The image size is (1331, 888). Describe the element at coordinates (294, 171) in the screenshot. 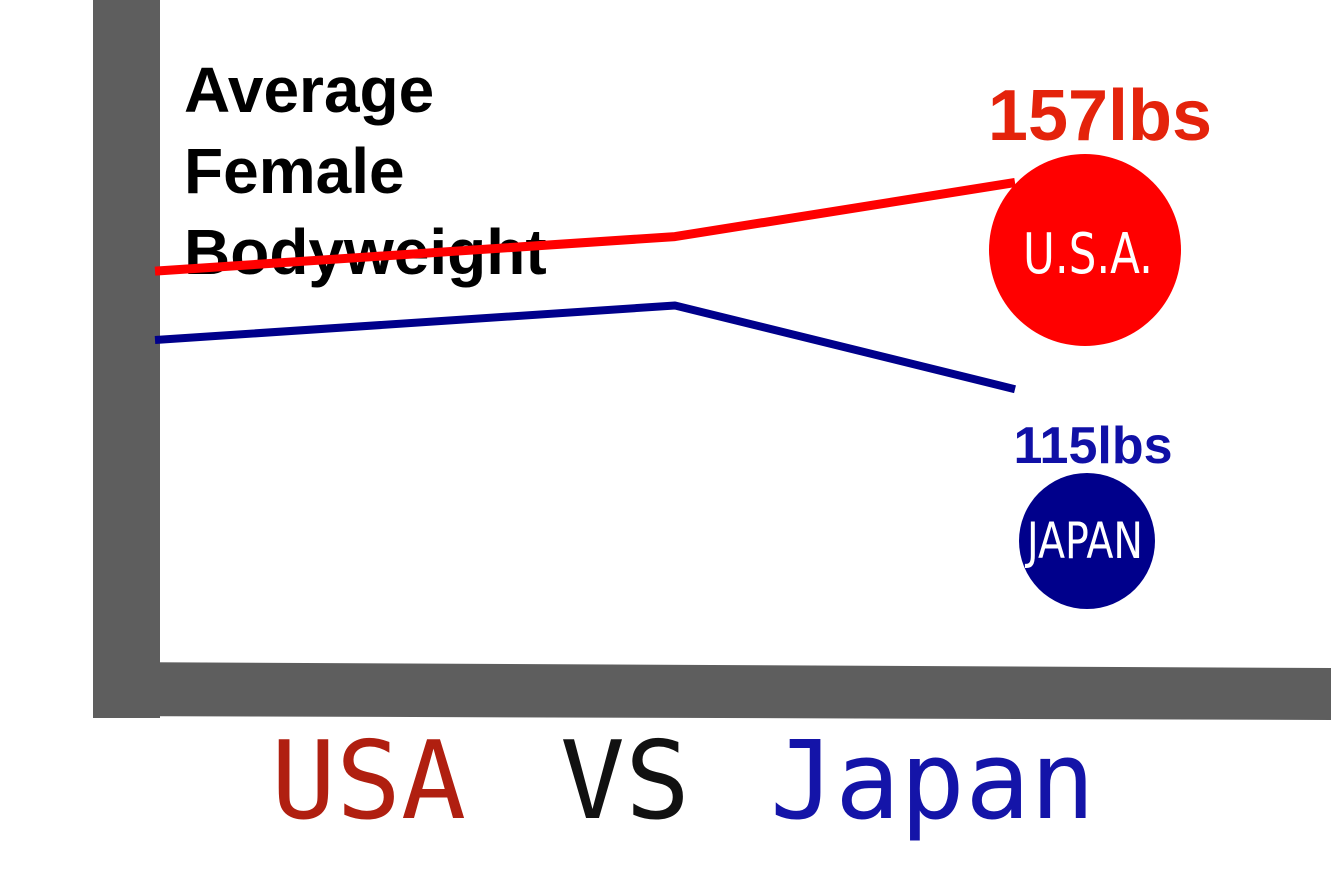

I see `chart-title-line-2: Female` at that location.